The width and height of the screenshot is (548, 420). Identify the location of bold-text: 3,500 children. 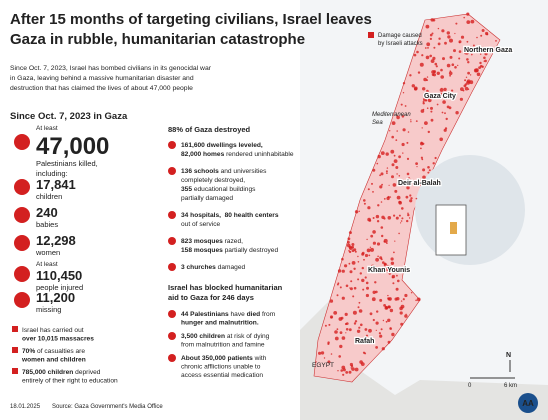
(203, 336).